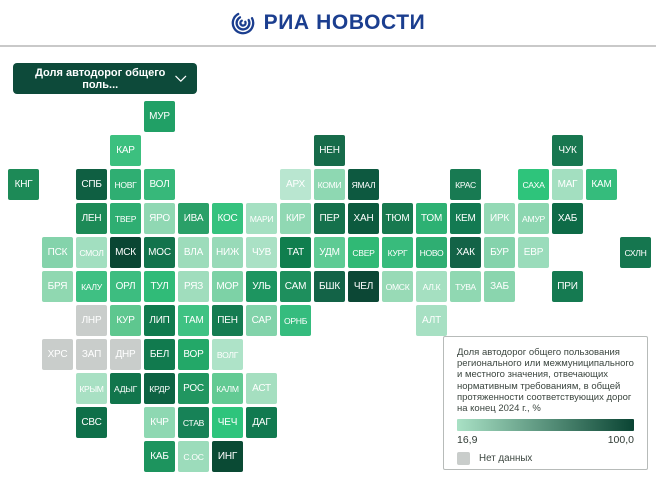 Image resolution: width=656 pixels, height=477 pixels. I want to click on no-data-label: Нет данных, so click(506, 459).